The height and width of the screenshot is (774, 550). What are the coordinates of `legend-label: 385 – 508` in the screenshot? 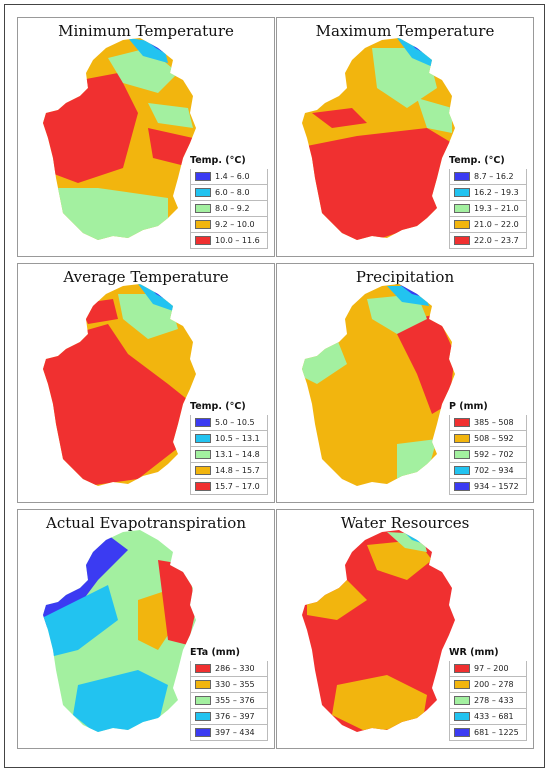 It's located at (494, 422).